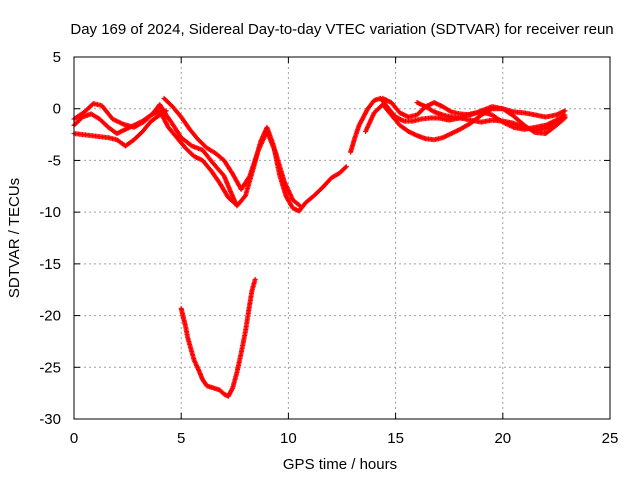 The image size is (640, 480). I want to click on x-tick-label: 5, so click(181, 438).